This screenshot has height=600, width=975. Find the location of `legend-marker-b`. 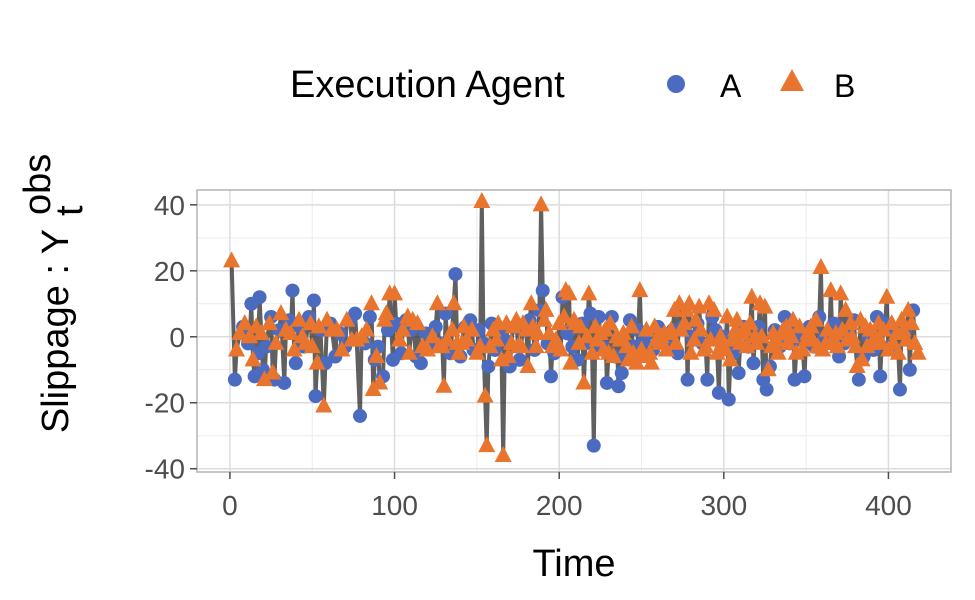

legend-marker-b is located at coordinates (792, 80).